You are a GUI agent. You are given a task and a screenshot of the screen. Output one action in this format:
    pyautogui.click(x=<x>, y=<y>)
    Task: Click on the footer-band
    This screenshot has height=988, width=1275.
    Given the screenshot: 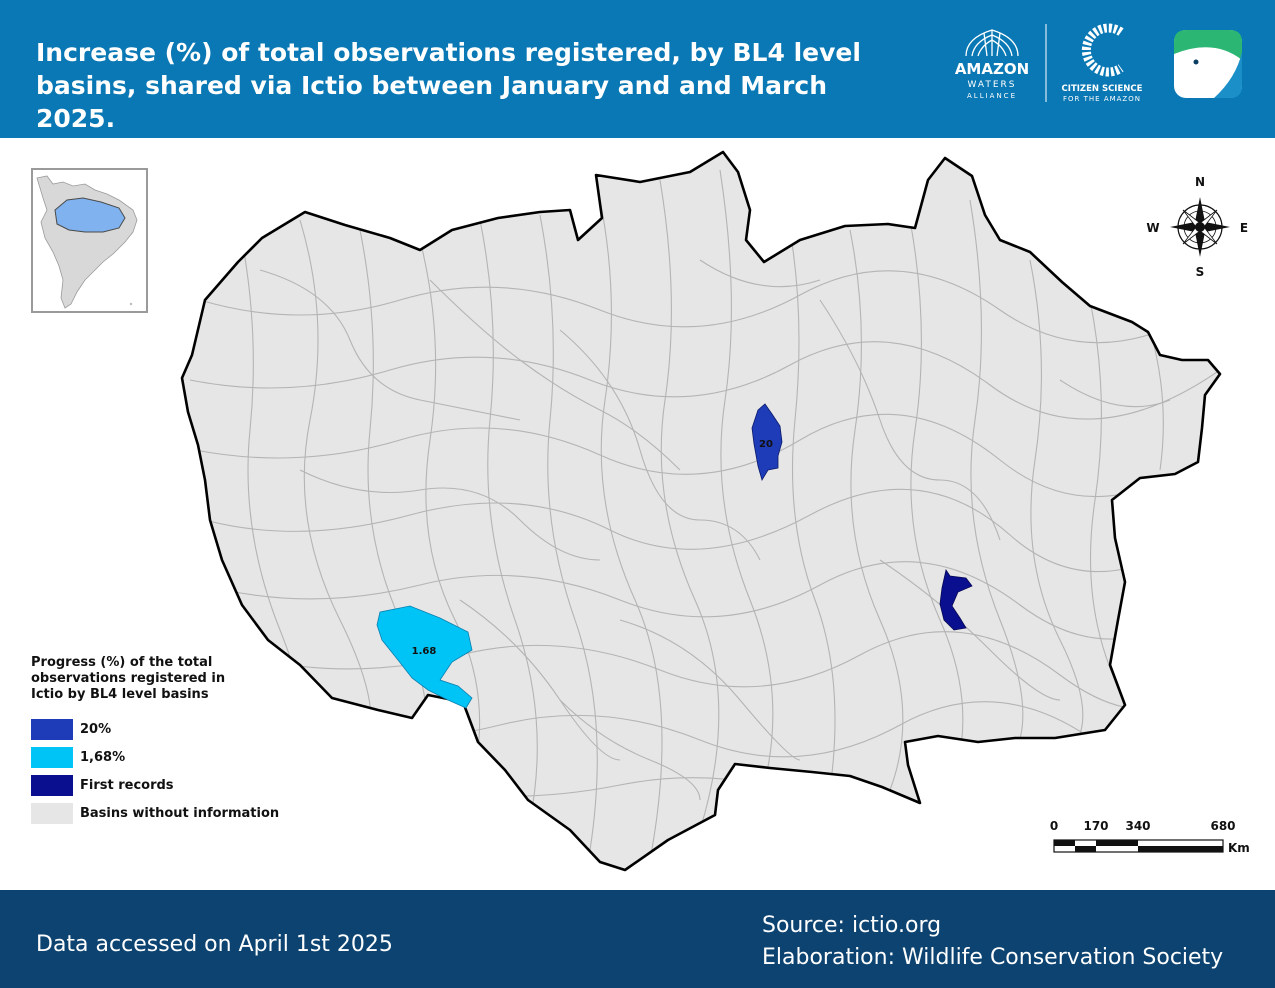 What is the action you would take?
    pyautogui.click(x=637, y=939)
    